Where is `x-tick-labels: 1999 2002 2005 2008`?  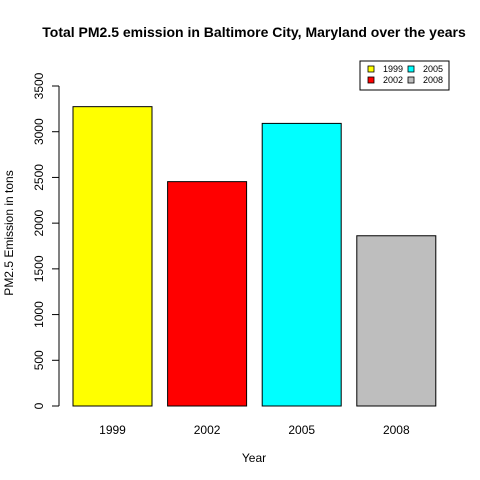 x-tick-labels: 1999 2002 2005 2008 is located at coordinates (254, 430).